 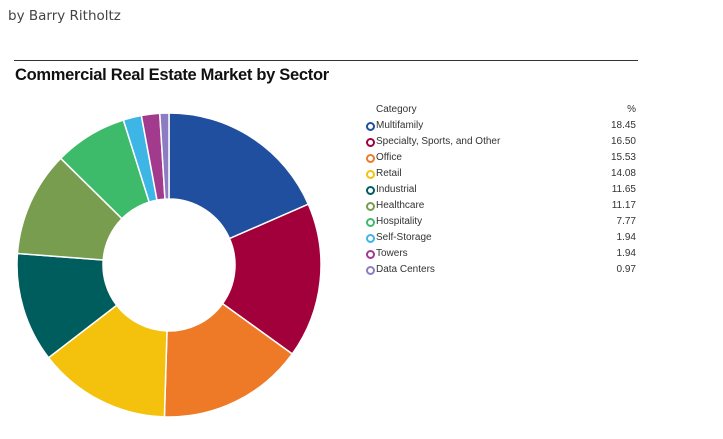 I want to click on legend-label: Multifamily, so click(x=400, y=125).